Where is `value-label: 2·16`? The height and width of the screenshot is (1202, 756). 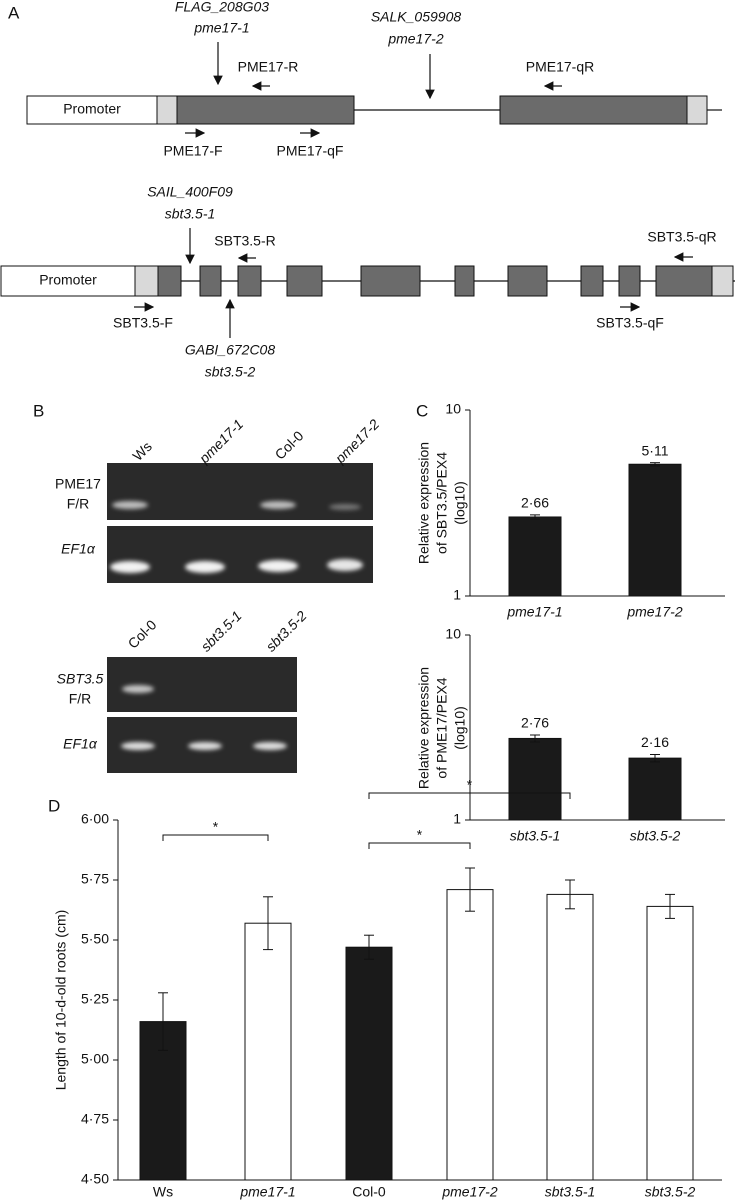
value-label: 2·16 is located at coordinates (655, 742).